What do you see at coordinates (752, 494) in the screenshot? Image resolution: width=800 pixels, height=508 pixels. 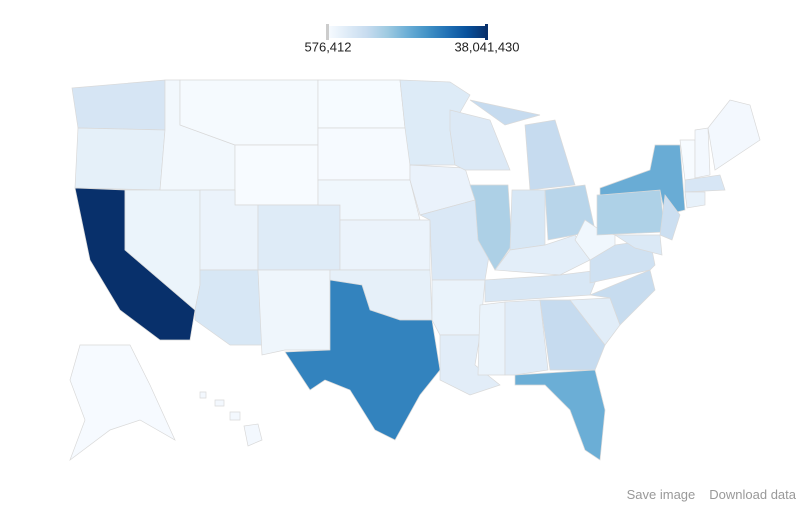 I see `download-data-button: Download data` at bounding box center [752, 494].